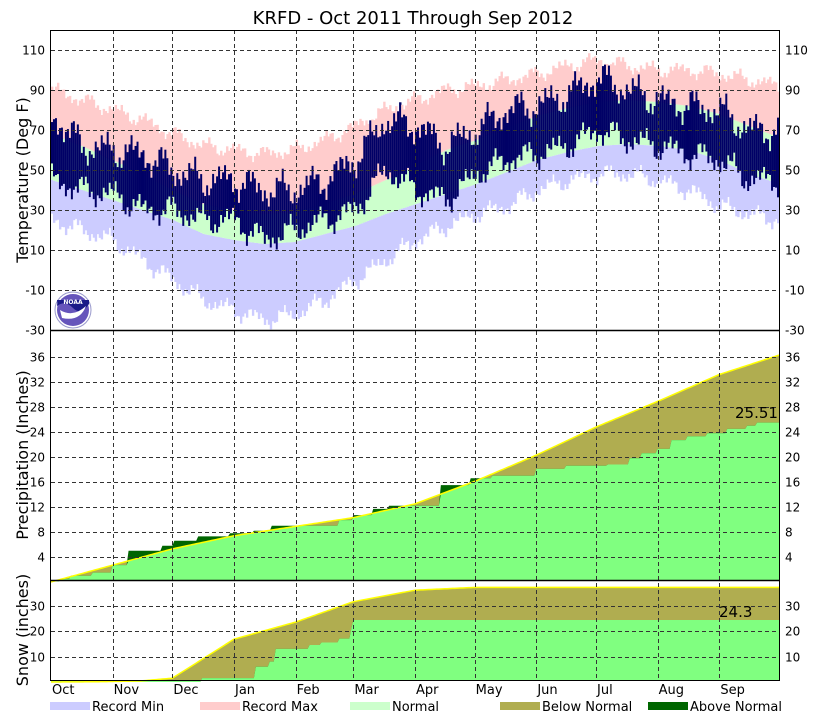 This screenshot has height=724, width=827. Describe the element at coordinates (37, 433) in the screenshot. I see `precip-tick-left: 24` at that location.